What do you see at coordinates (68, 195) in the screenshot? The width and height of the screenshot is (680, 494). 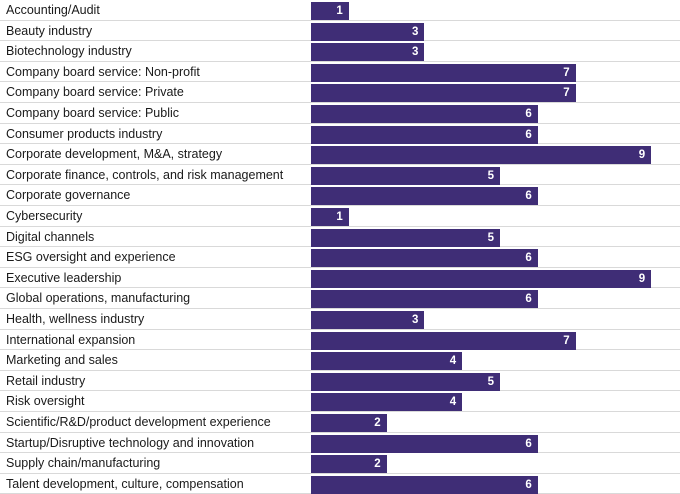 I see `category-label: Corporate governance` at bounding box center [68, 195].